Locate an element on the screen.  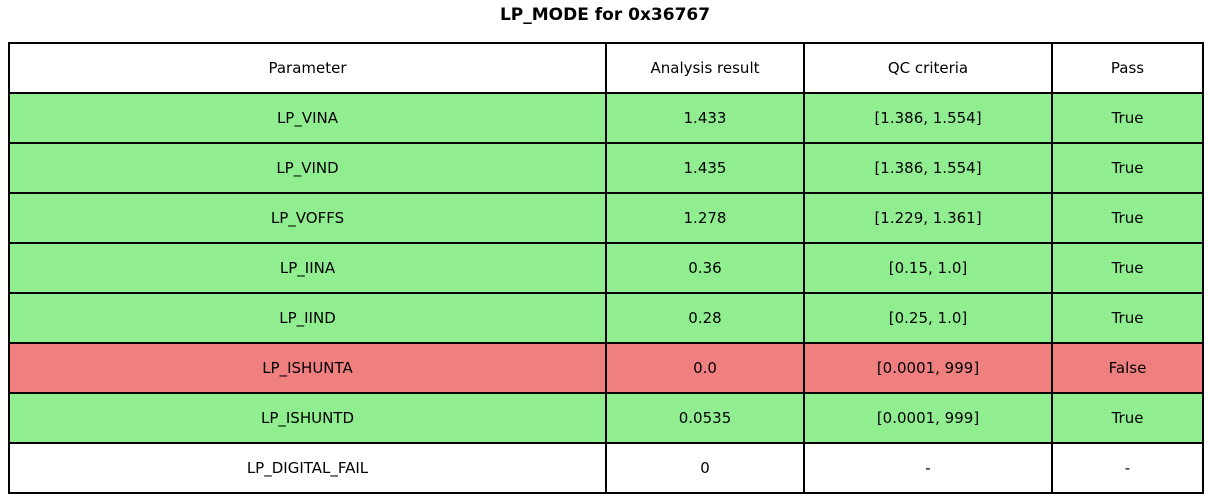
table-row: LP_VINA 1.433 [1.386, 1.554] True is located at coordinates (606, 118).